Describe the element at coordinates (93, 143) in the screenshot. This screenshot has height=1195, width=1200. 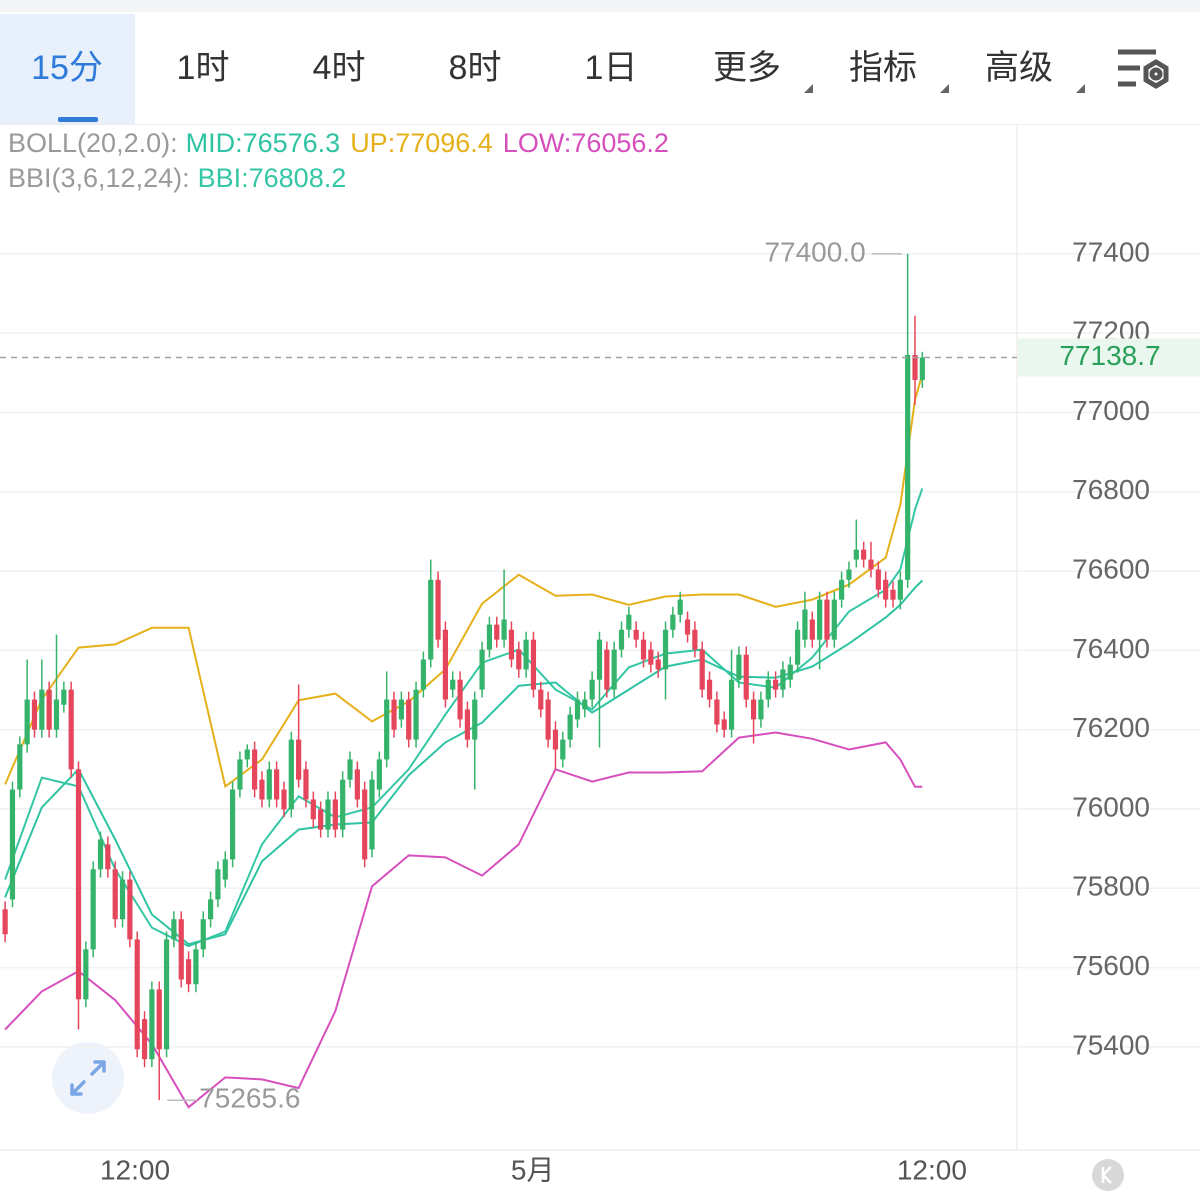
I see `indicator-name: BOLL(20,2.0):` at that location.